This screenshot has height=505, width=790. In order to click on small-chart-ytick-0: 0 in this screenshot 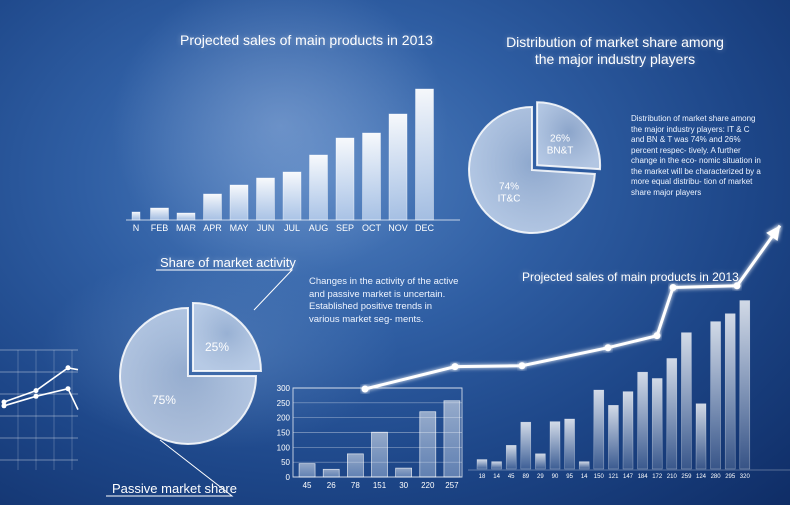, I will do `click(288, 477)`.